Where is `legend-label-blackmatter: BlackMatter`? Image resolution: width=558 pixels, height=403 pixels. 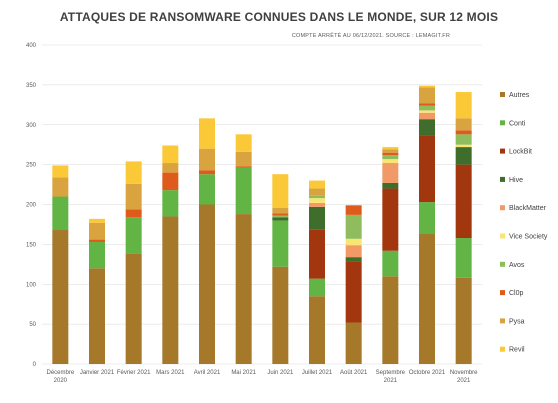 legend-label-blackmatter: BlackMatter is located at coordinates (528, 208).